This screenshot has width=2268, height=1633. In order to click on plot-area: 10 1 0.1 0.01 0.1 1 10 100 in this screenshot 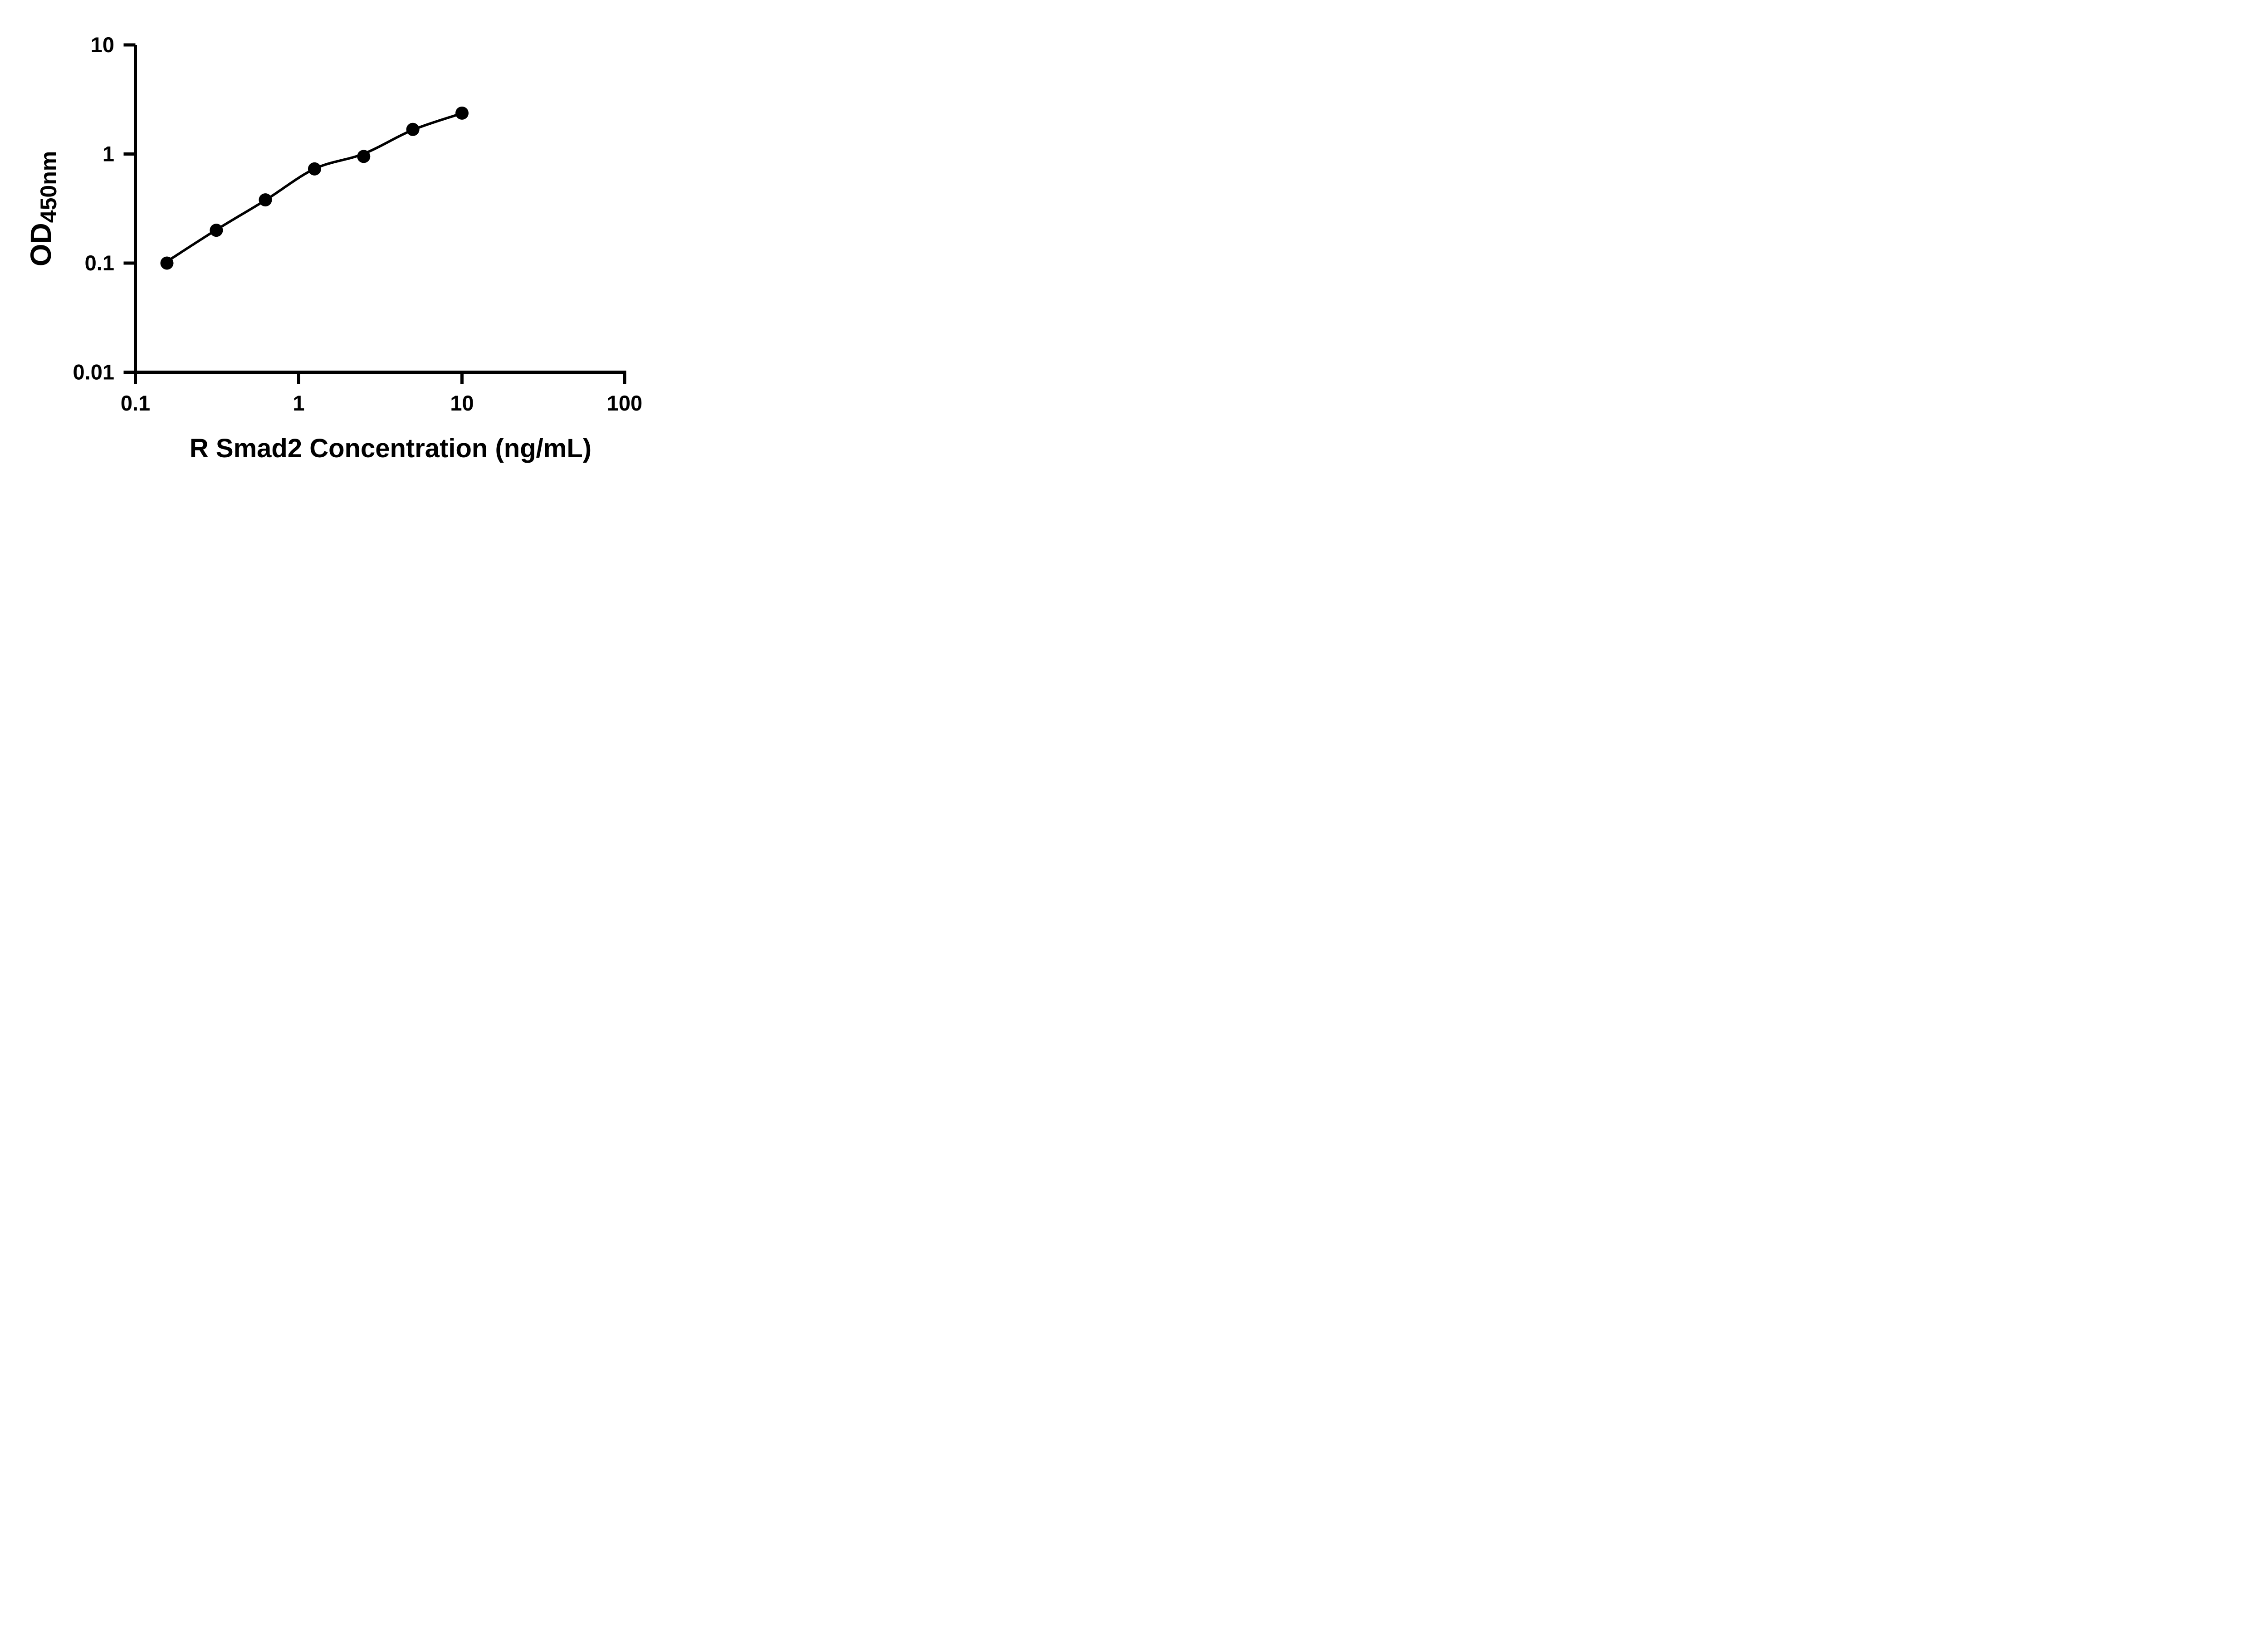, I will do `click(358, 224)`.